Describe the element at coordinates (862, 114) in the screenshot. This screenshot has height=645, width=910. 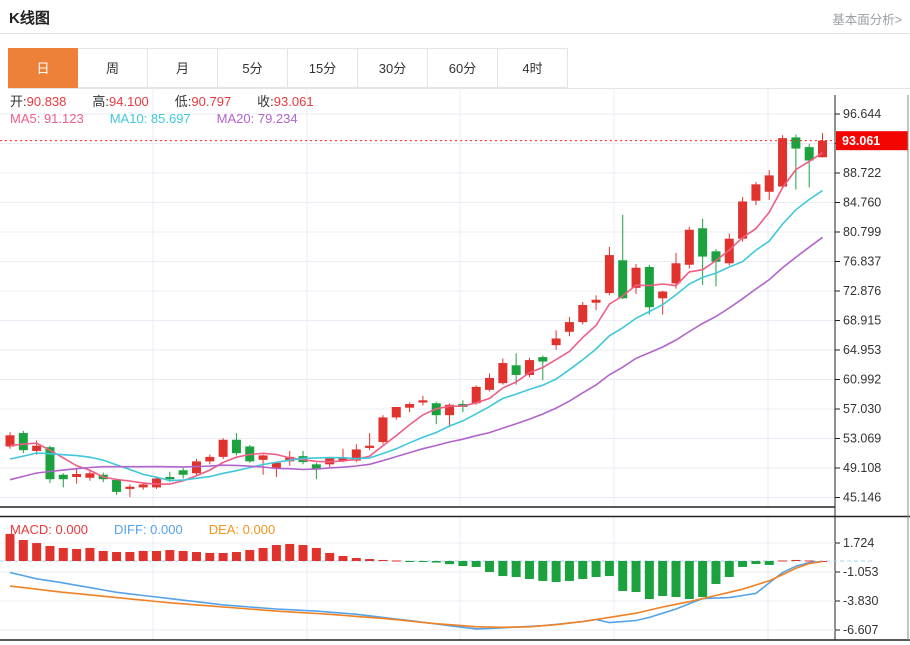
I see `y-axis-label: 96.644` at that location.